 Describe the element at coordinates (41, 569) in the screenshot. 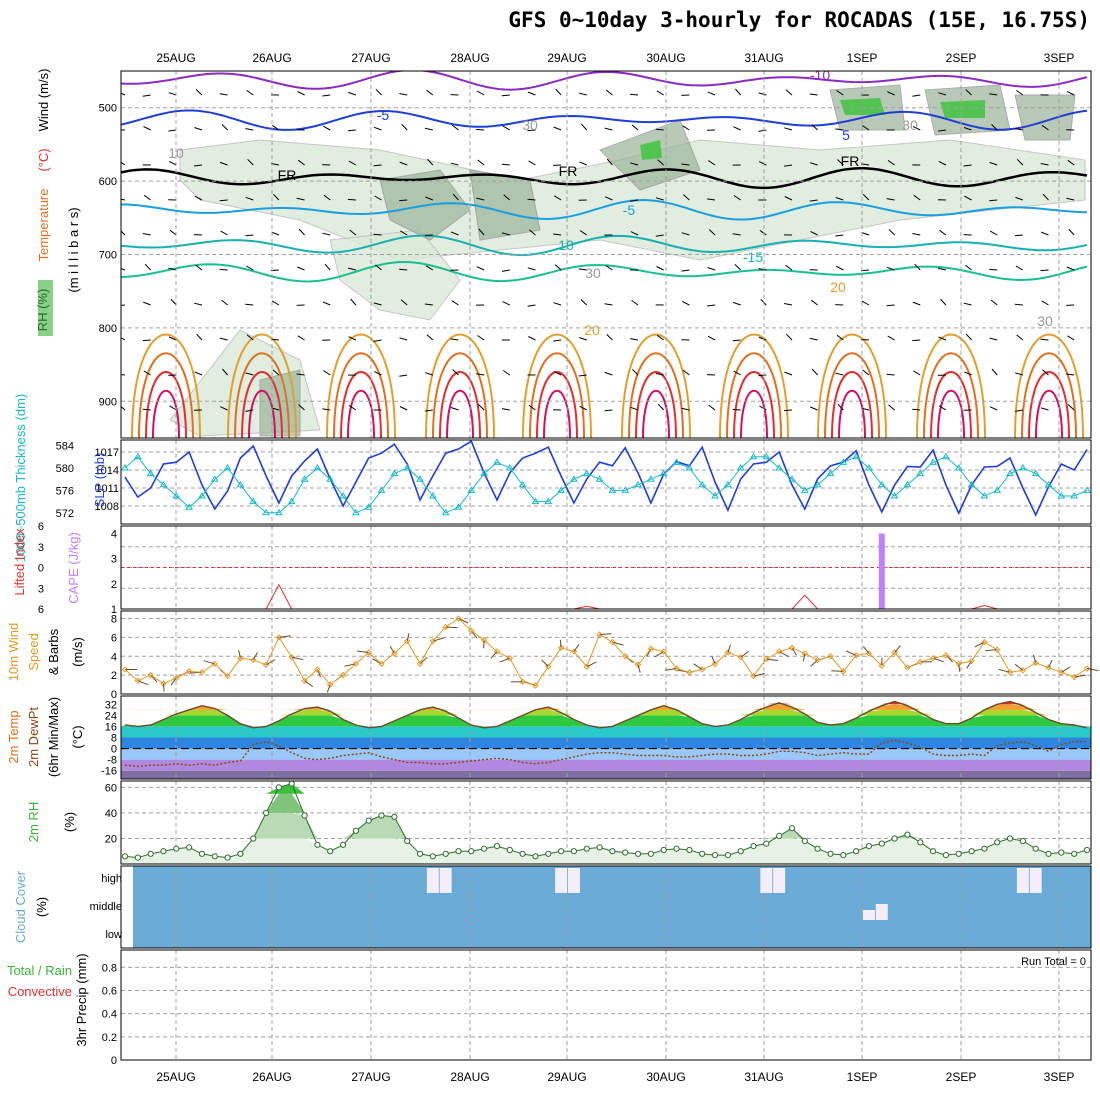

I see `li-tick-label: 0` at that location.